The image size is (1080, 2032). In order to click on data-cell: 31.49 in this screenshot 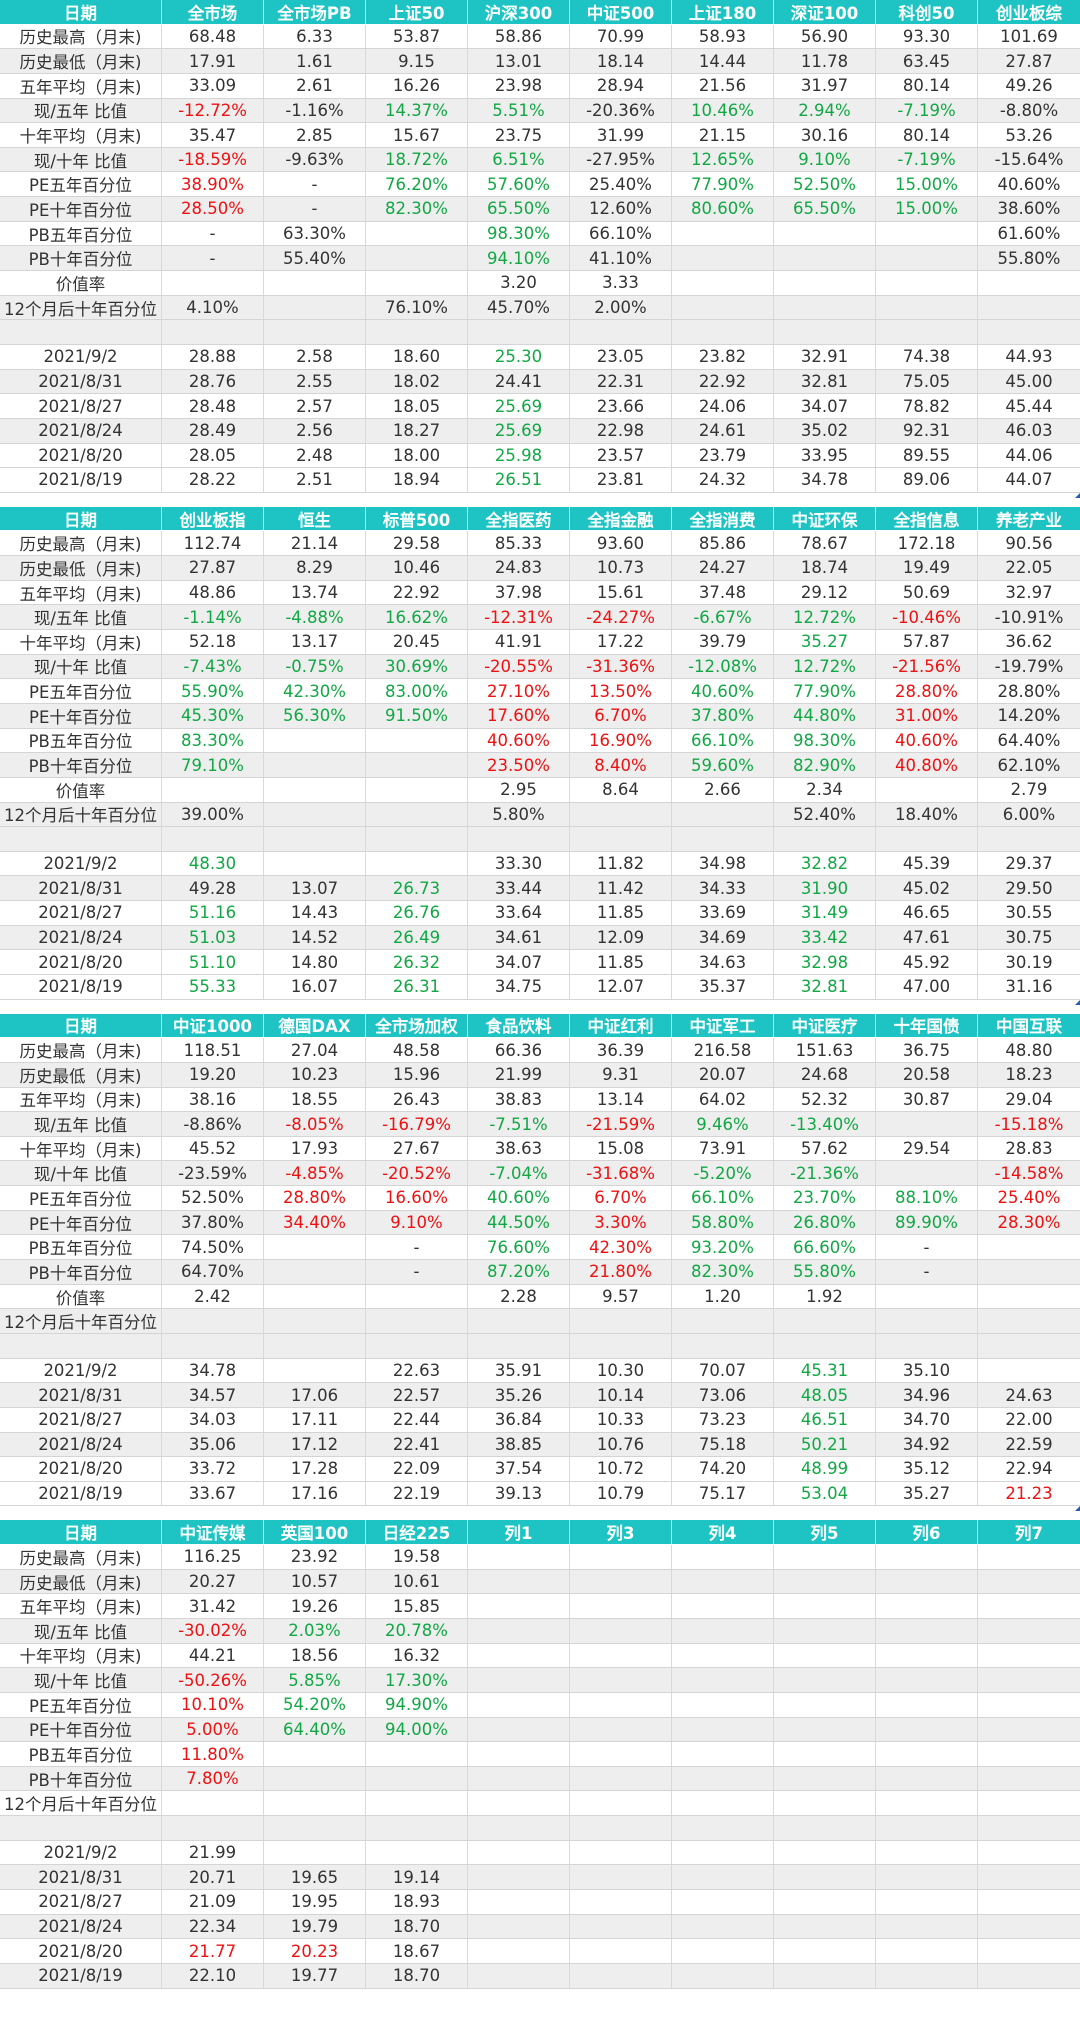, I will do `click(825, 913)`.